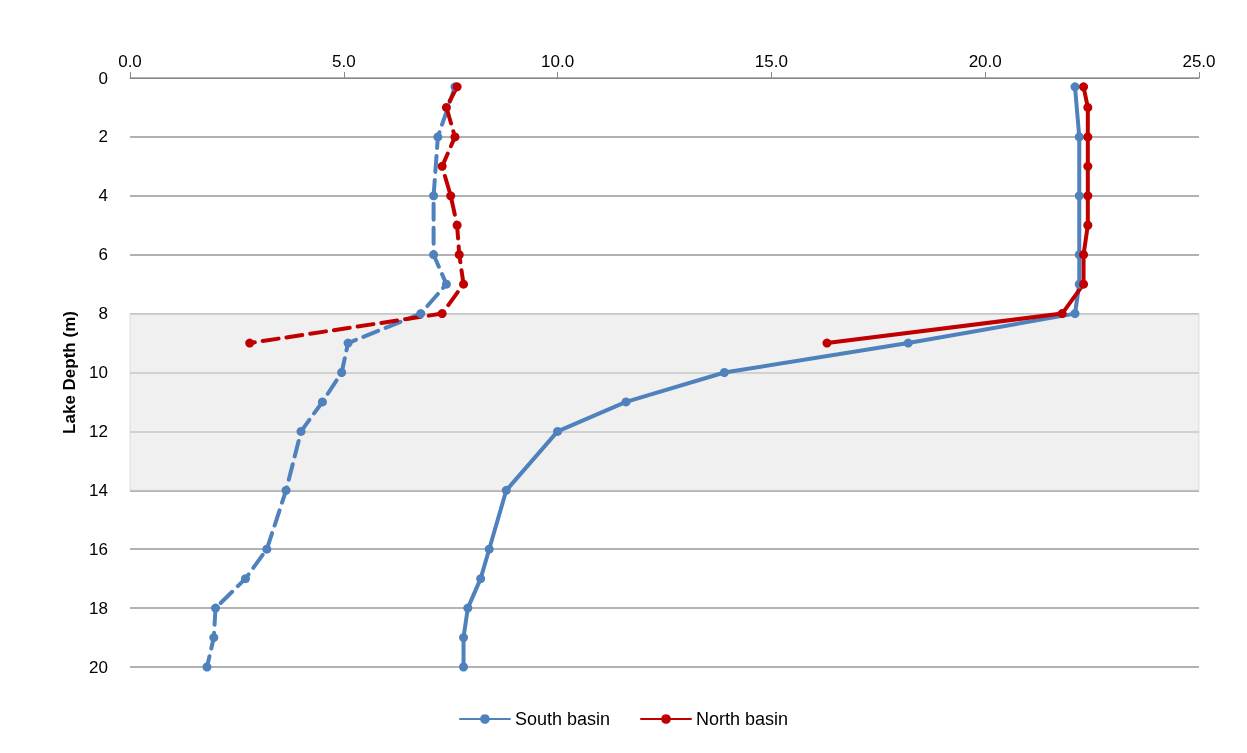  Describe the element at coordinates (558, 61) in the screenshot. I see `x-tick-label: 10.0` at that location.